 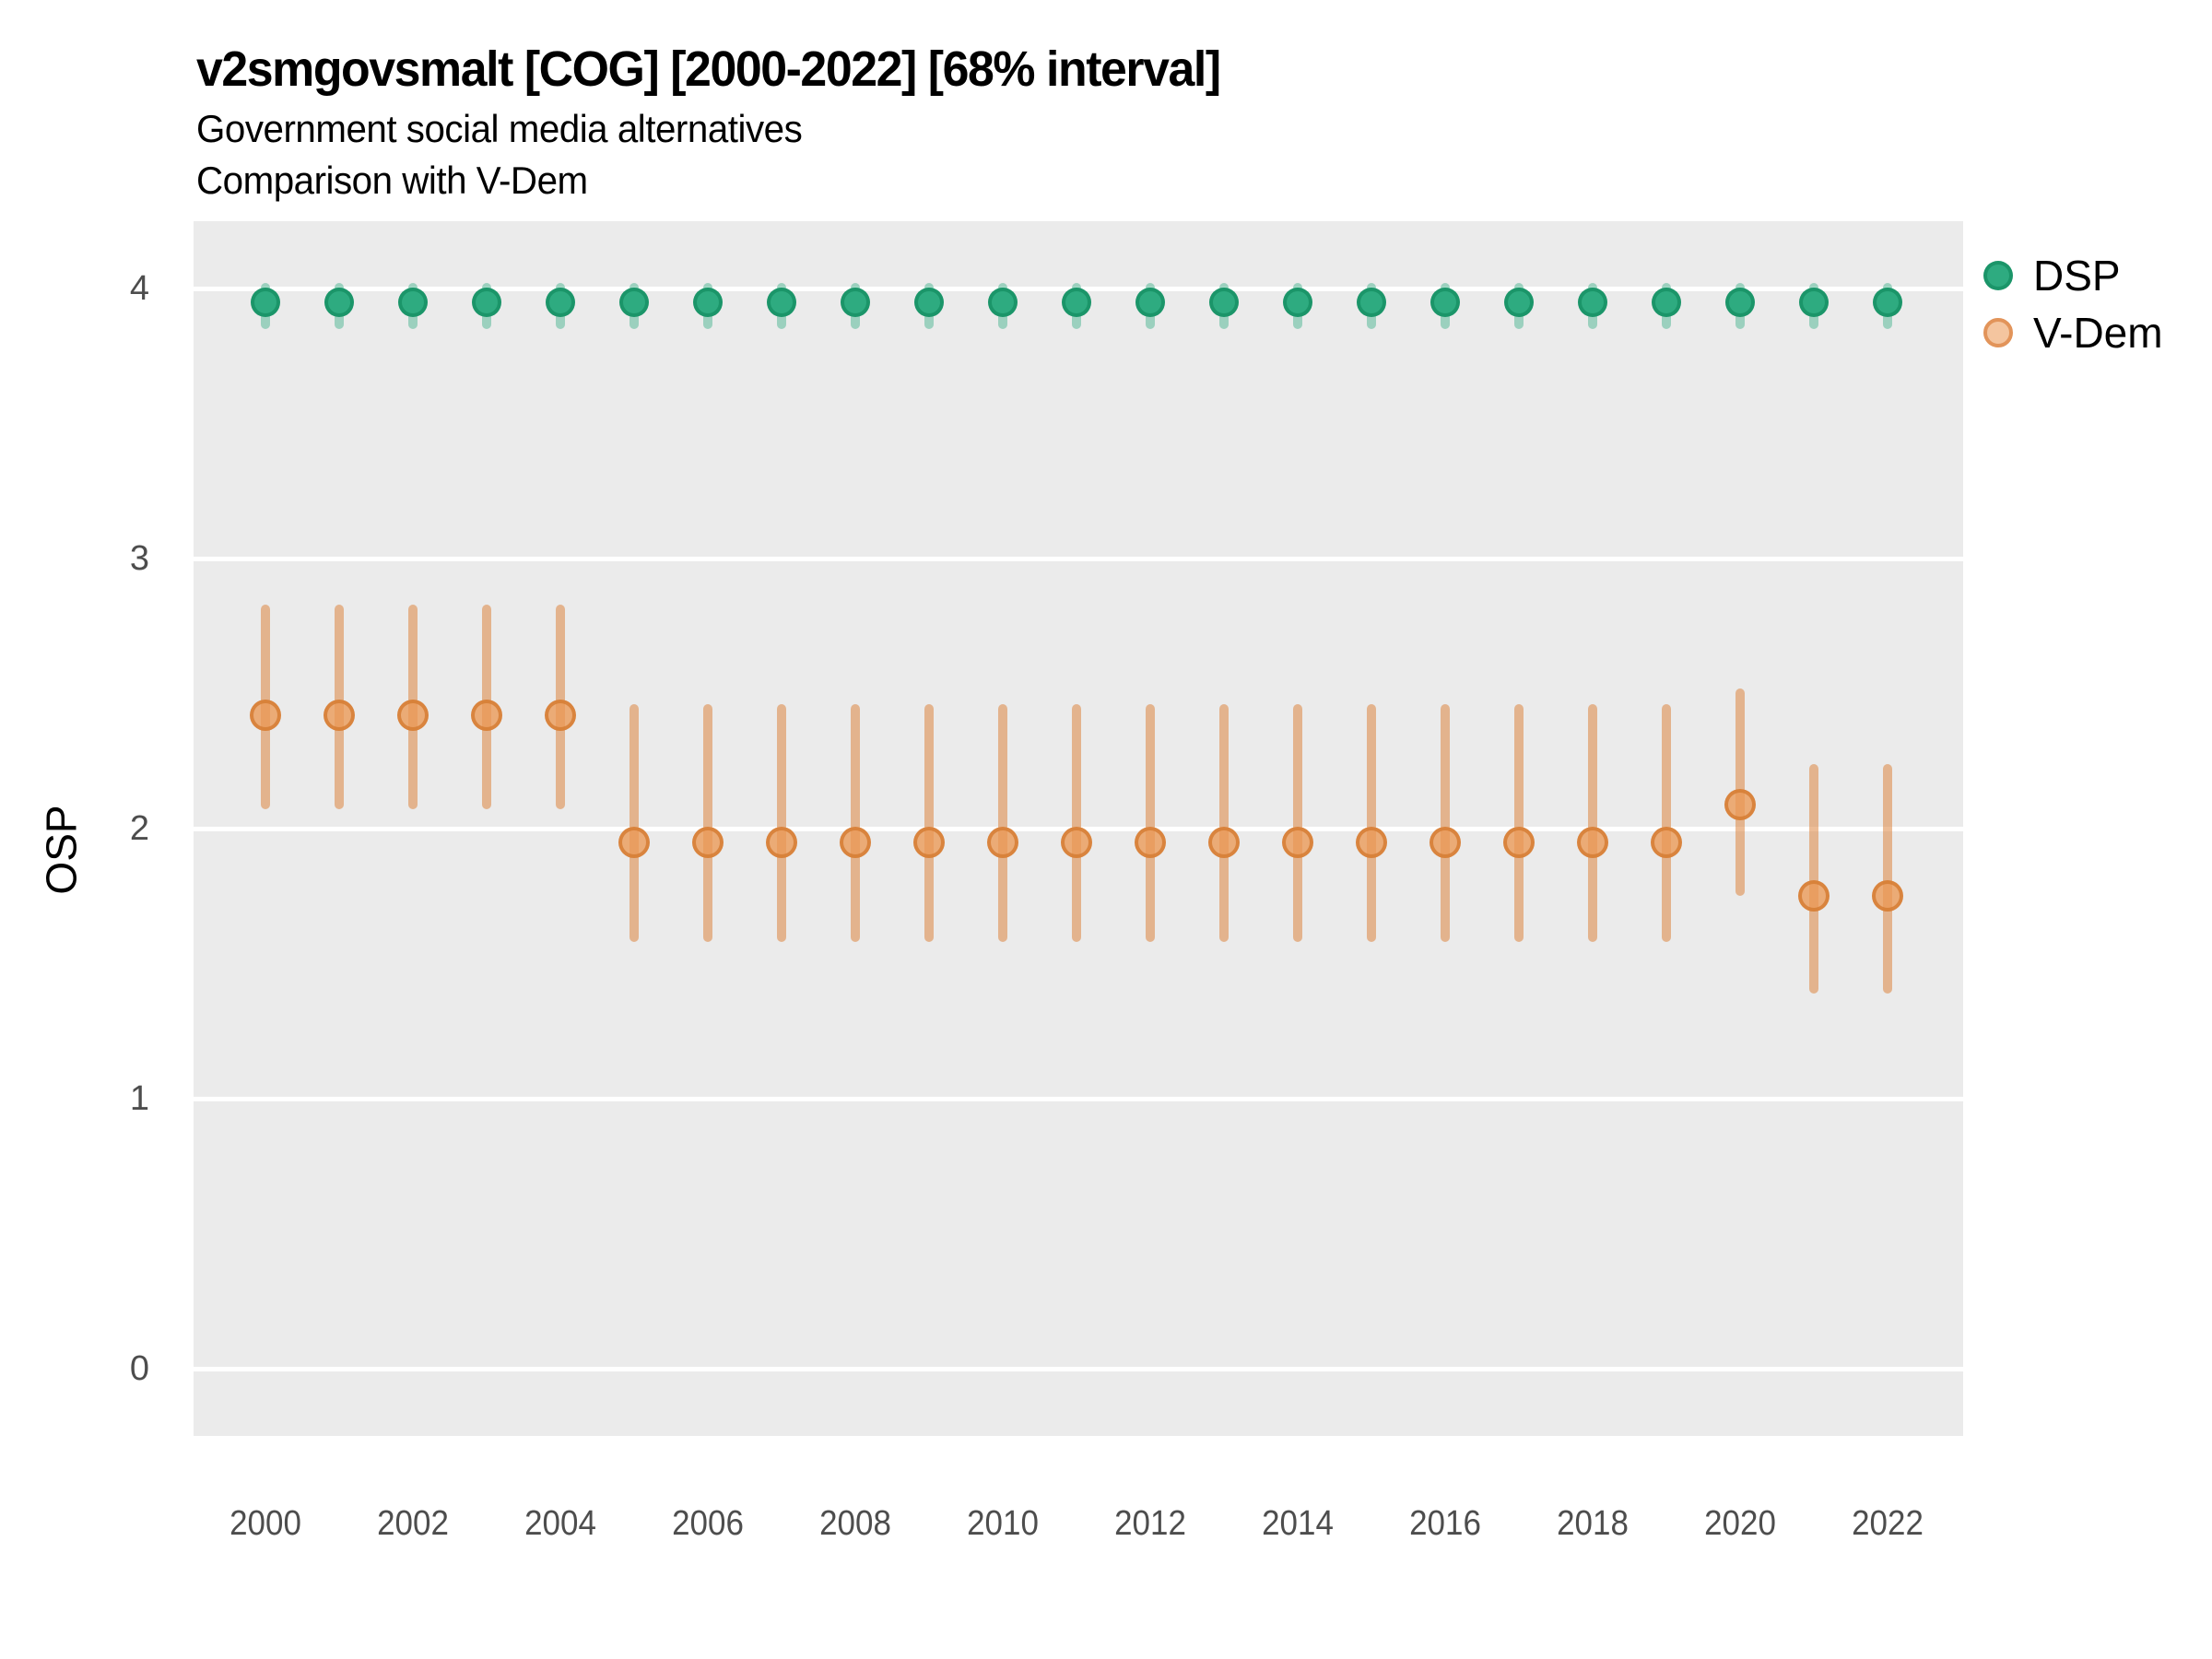 I want to click on chart-subtitle-line1: Government social media alternatives, so click(x=499, y=128).